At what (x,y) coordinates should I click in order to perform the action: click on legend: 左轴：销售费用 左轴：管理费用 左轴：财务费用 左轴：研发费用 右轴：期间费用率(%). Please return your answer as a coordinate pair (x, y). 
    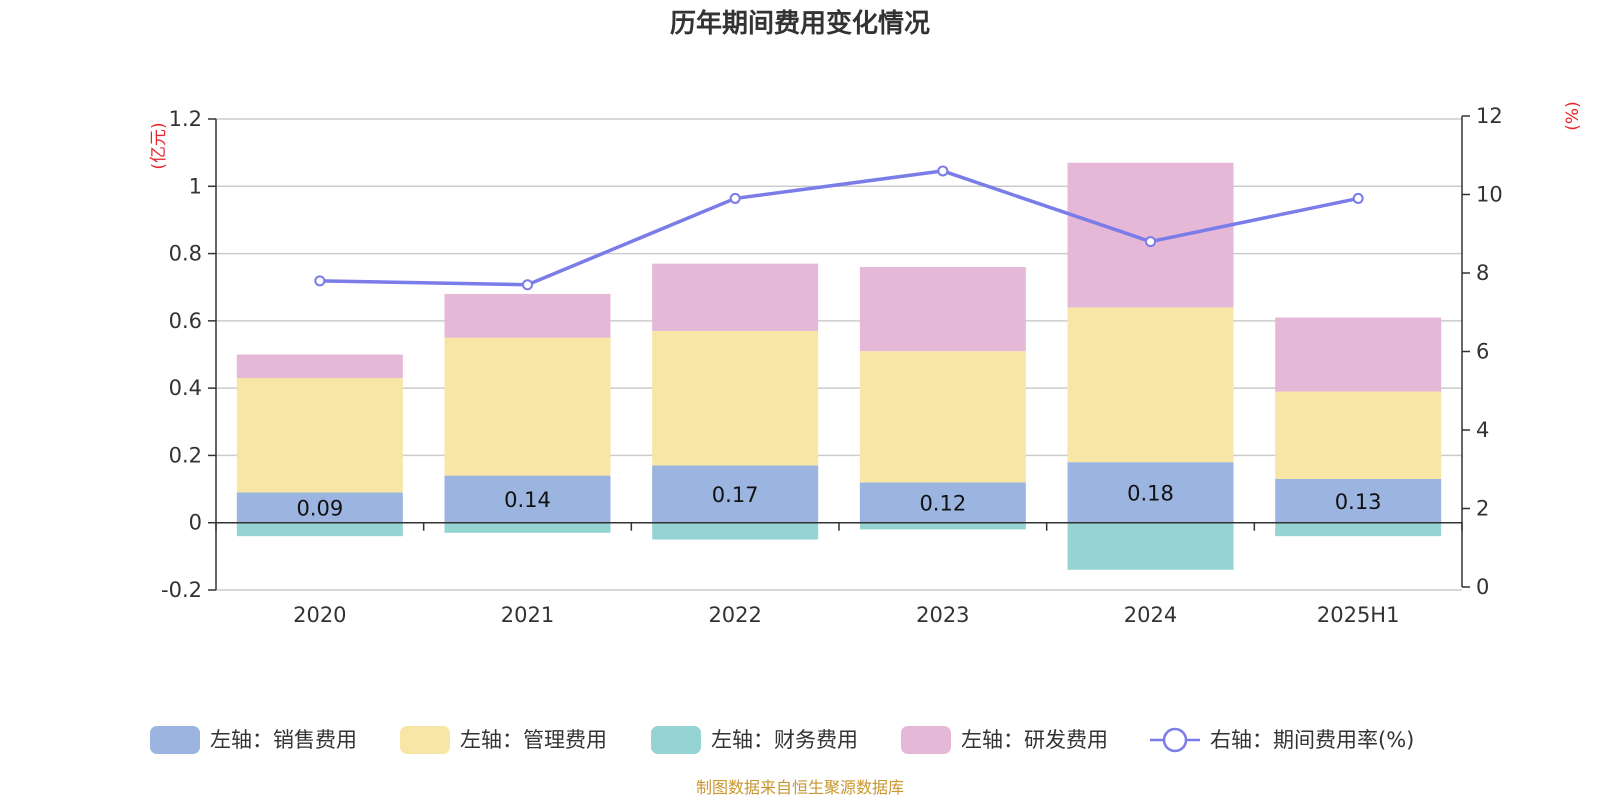
    Looking at the image, I should click on (782, 740).